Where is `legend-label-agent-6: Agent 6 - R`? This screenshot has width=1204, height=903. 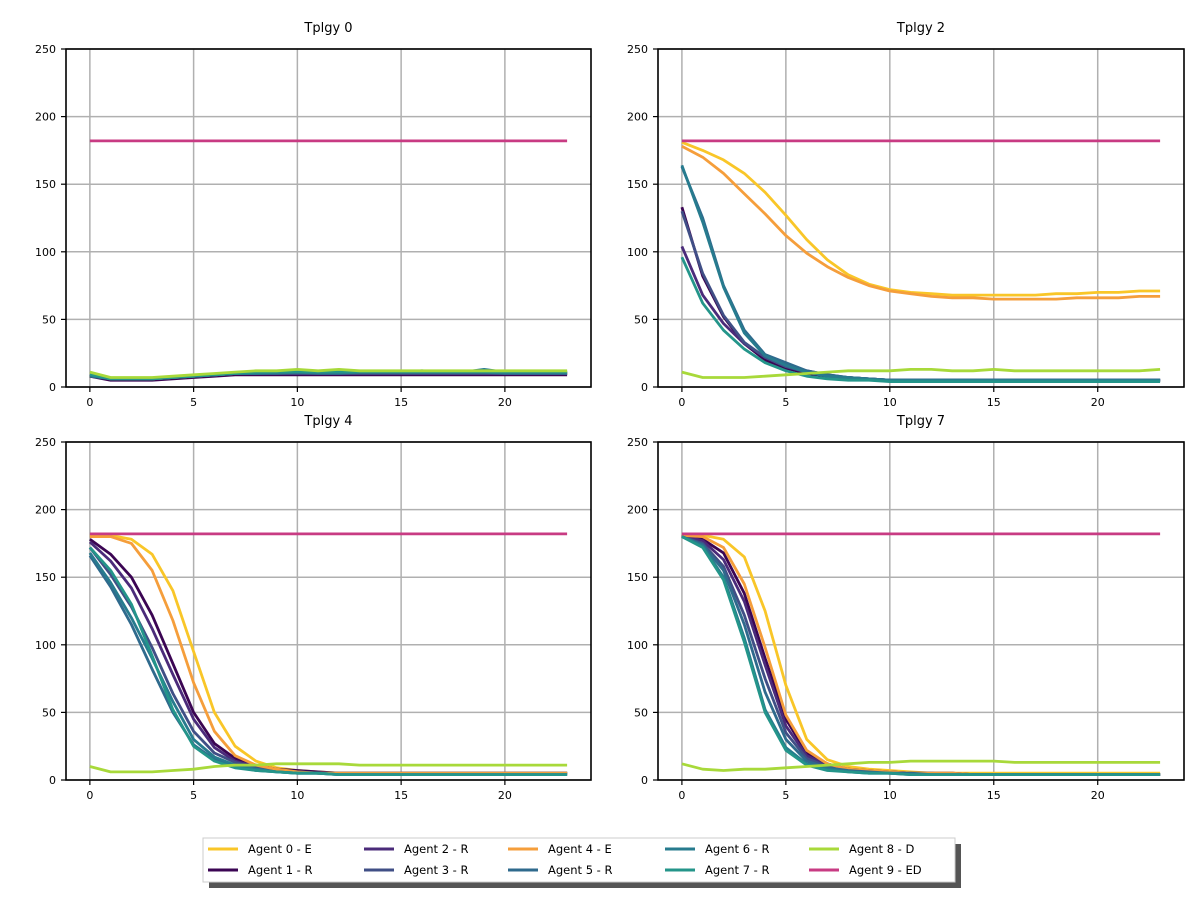 legend-label-agent-6: Agent 6 - R is located at coordinates (737, 849).